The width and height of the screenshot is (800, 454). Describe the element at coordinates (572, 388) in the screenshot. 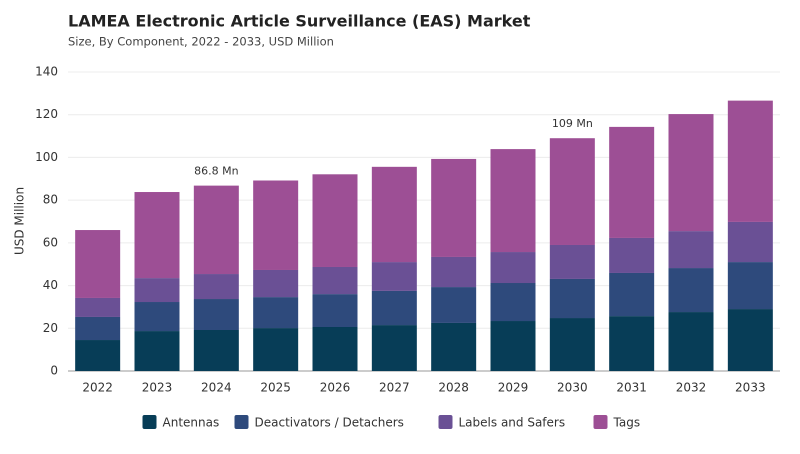

I see `x-tick-label: 2030` at that location.